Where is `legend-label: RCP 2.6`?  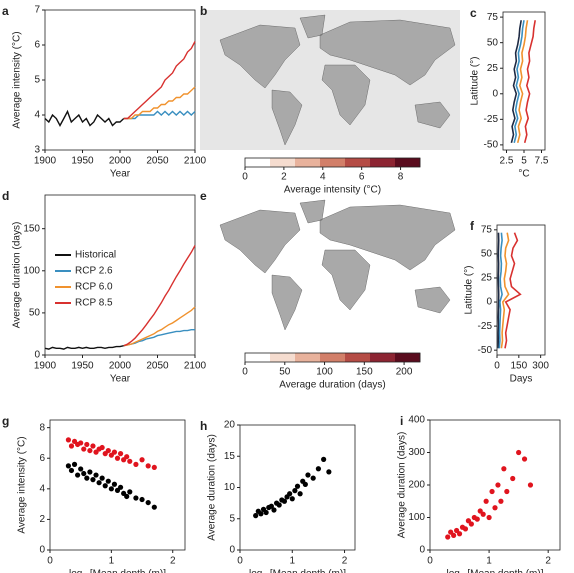
legend-label: RCP 2.6 is located at coordinates (94, 271).